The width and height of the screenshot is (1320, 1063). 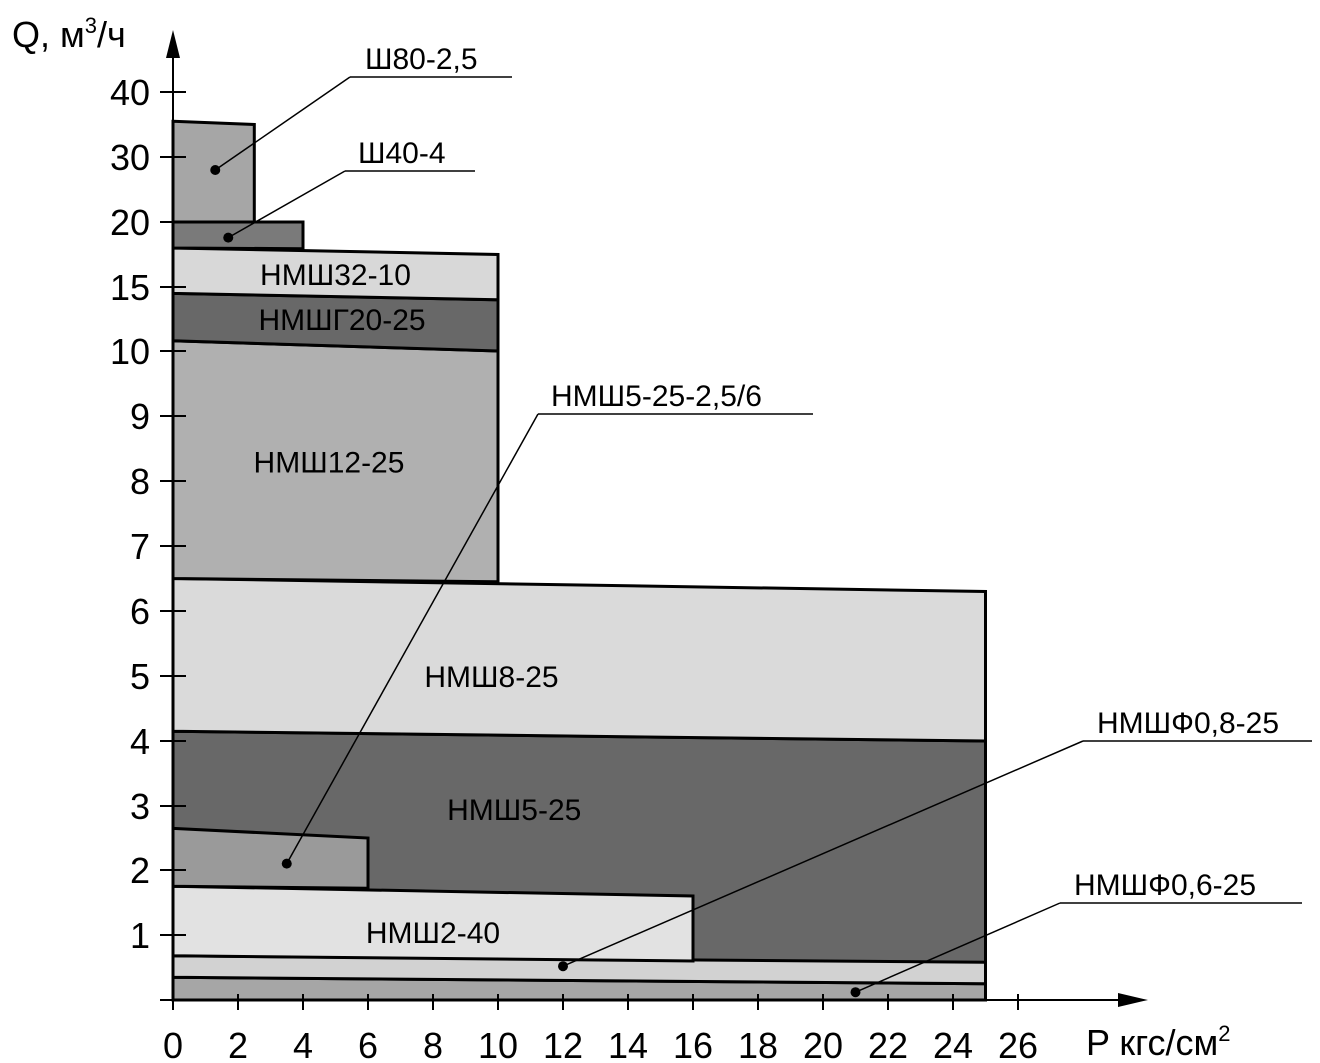 What do you see at coordinates (111, 34) in the screenshot?
I see `y-axis-title-tail: /ч` at bounding box center [111, 34].